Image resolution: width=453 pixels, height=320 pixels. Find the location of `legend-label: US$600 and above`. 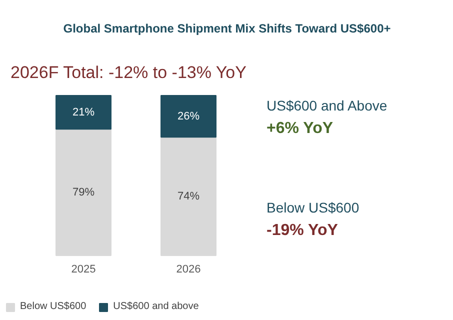

legend-label: US$600 and above is located at coordinates (156, 306).